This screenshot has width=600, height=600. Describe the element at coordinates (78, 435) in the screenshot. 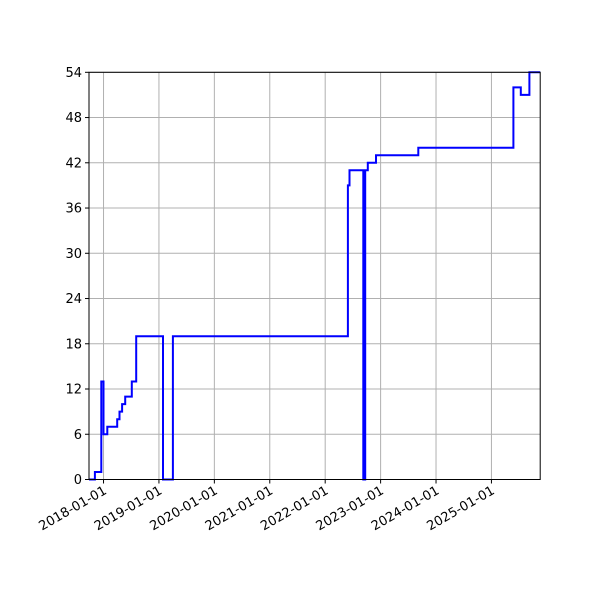

I see `y-tick-label: 6` at that location.